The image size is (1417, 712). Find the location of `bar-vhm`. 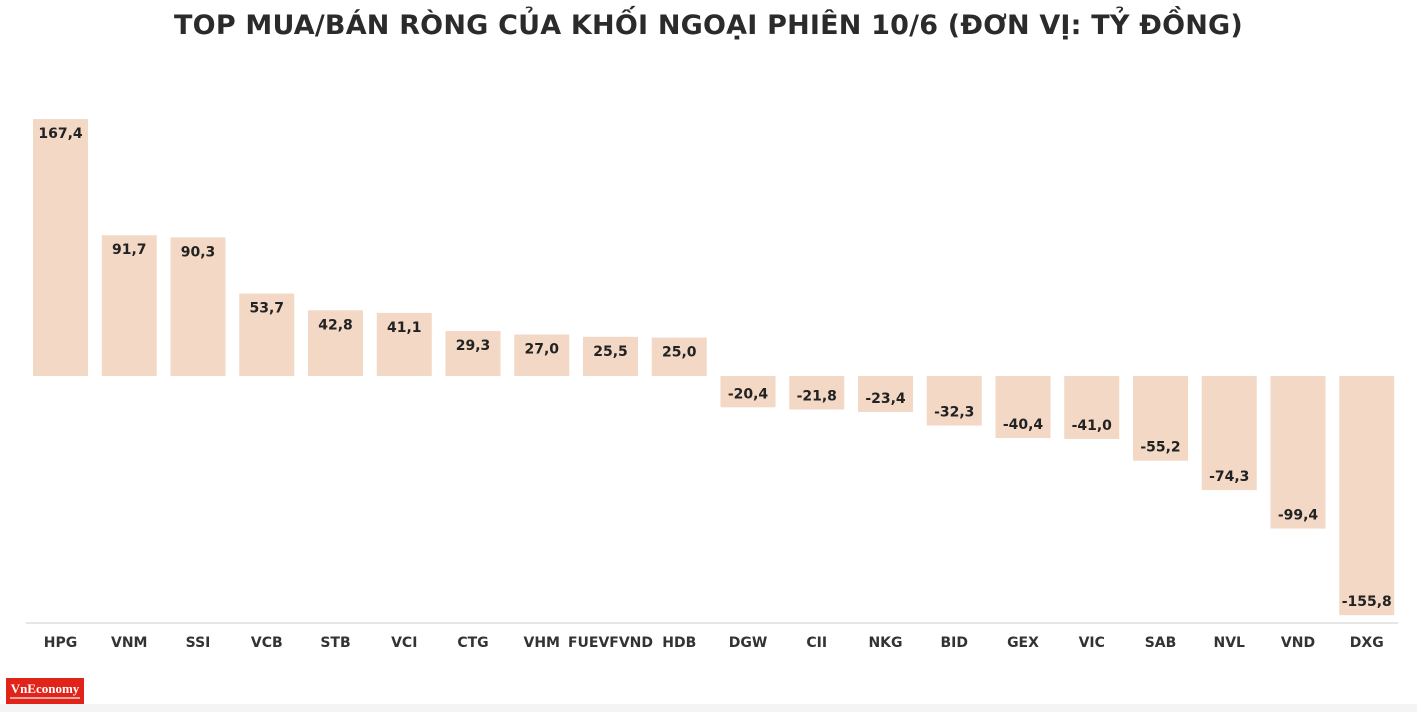

bar-vhm is located at coordinates (542, 355).